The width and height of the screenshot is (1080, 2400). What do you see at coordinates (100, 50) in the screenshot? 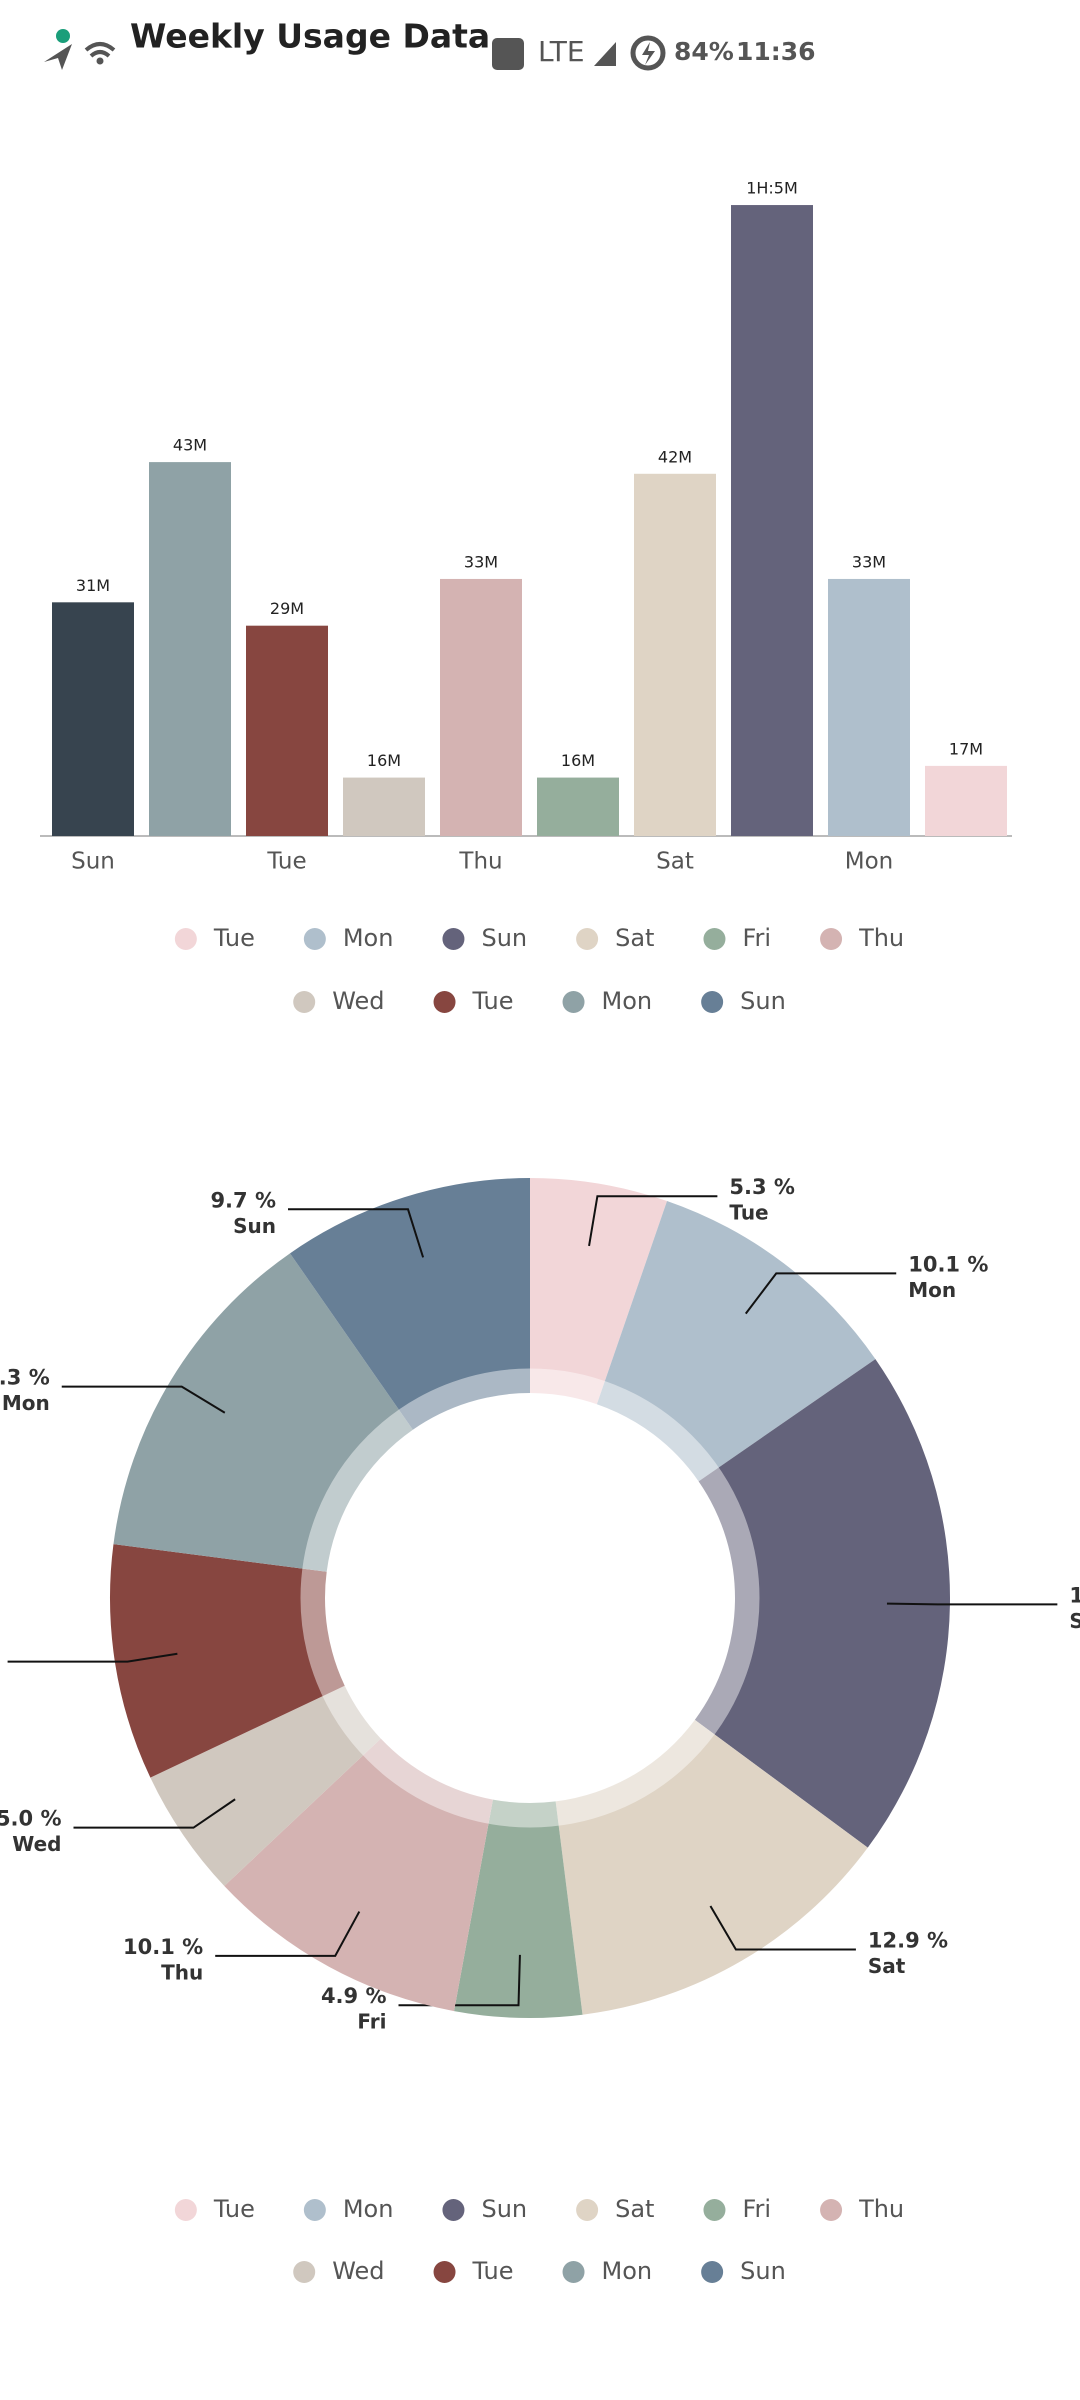
I see `wifi-icon` at bounding box center [100, 50].